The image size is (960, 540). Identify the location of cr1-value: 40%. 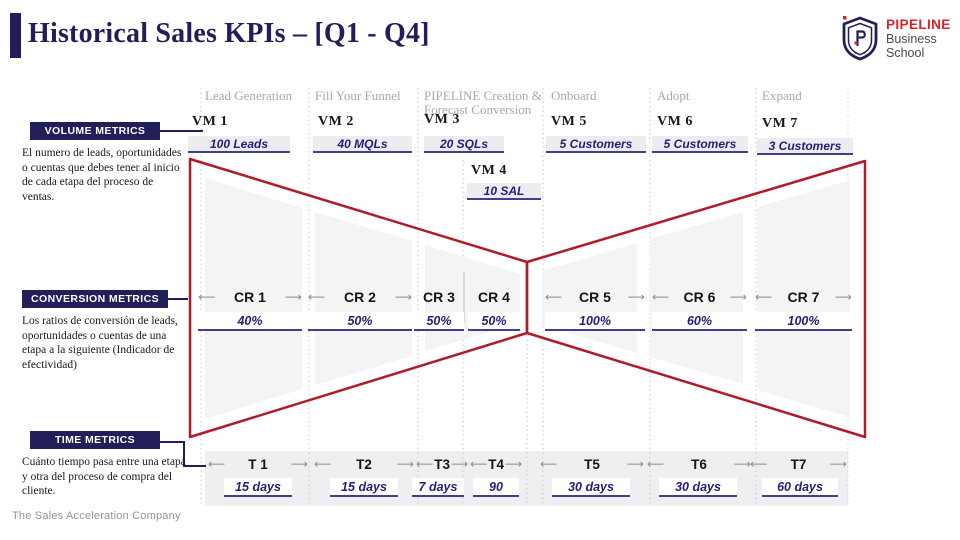
(250, 321).